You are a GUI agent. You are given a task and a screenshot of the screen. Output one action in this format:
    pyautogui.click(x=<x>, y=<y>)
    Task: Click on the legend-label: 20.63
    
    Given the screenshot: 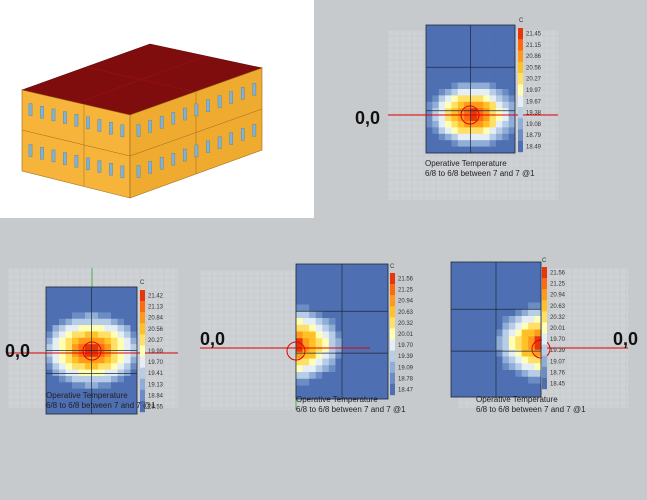 What is the action you would take?
    pyautogui.click(x=406, y=313)
    